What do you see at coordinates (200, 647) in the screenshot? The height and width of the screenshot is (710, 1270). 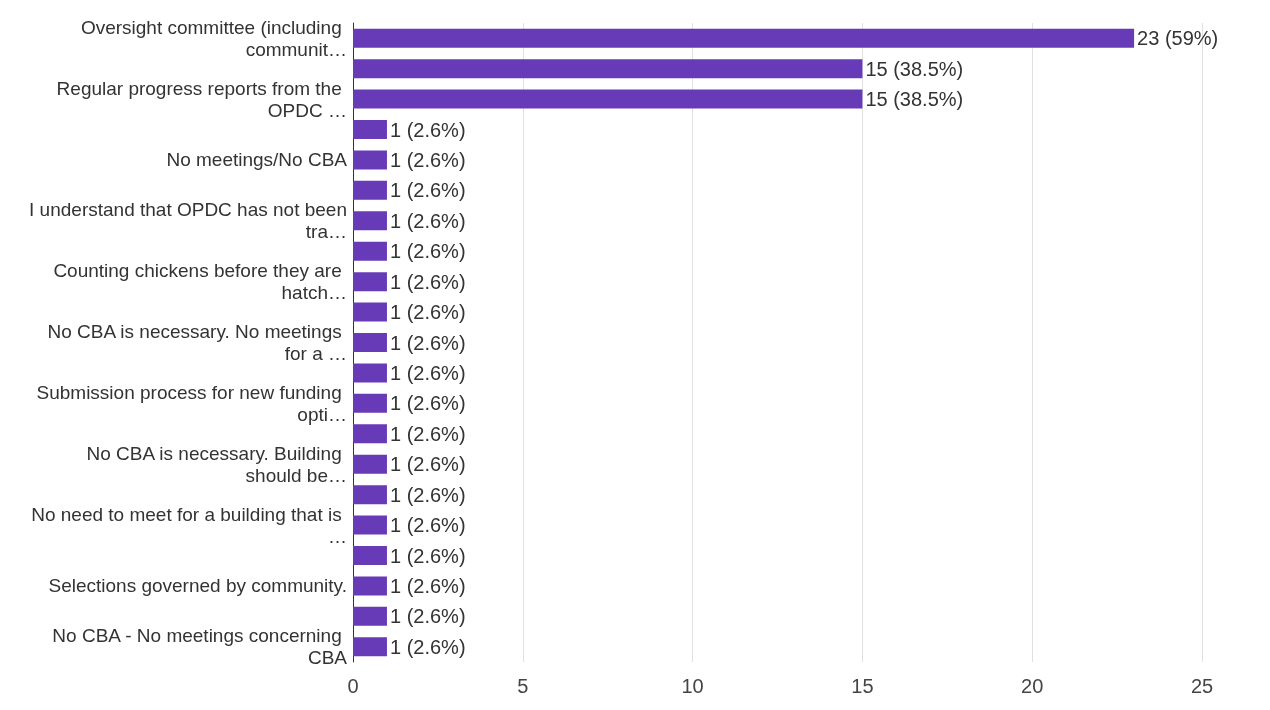 I see `y-tick-label: No CBA - No meetings concerning CBA` at bounding box center [200, 647].